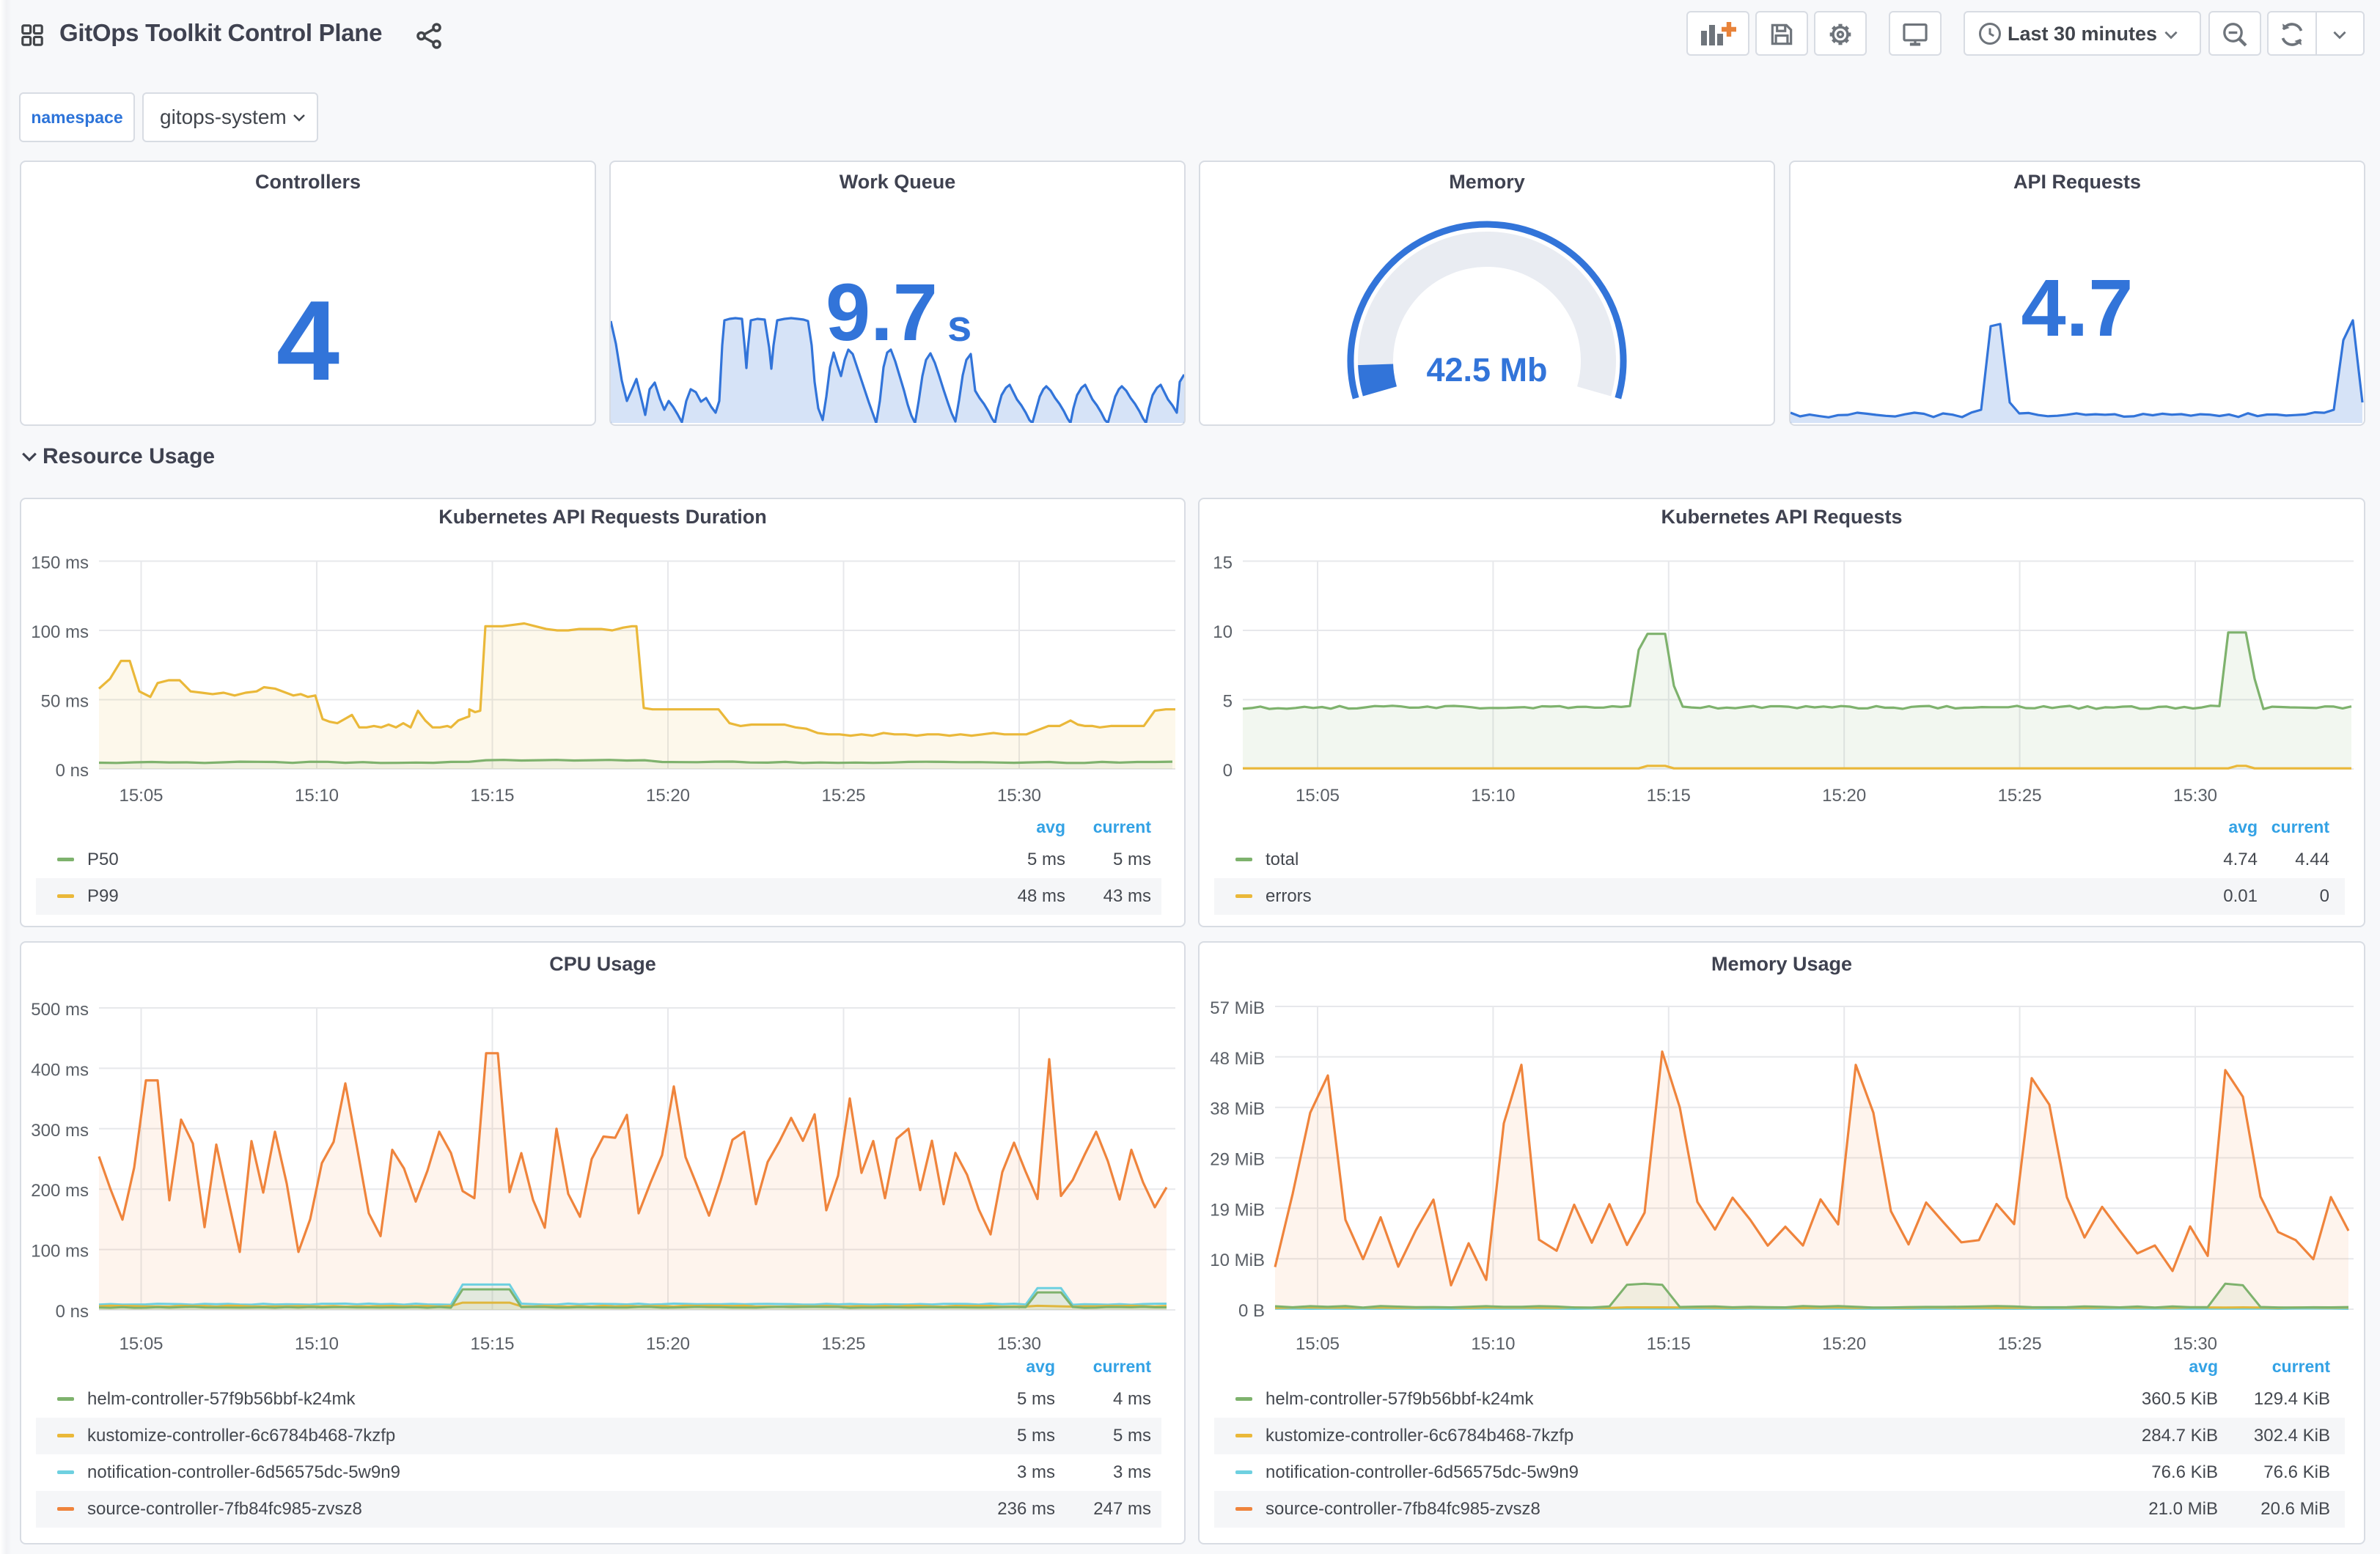 This screenshot has height=1554, width=2380. I want to click on svg-text: 5, so click(1228, 702).